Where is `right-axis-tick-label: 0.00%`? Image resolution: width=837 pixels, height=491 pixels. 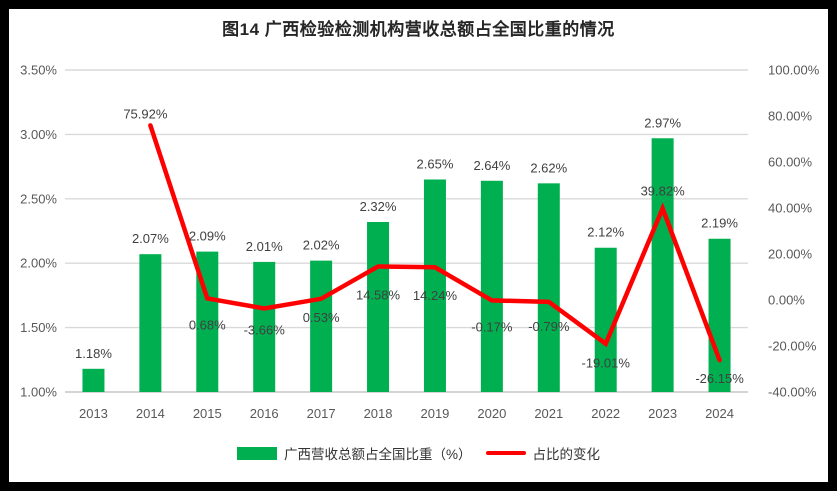
right-axis-tick-label: 0.00% is located at coordinates (786, 300).